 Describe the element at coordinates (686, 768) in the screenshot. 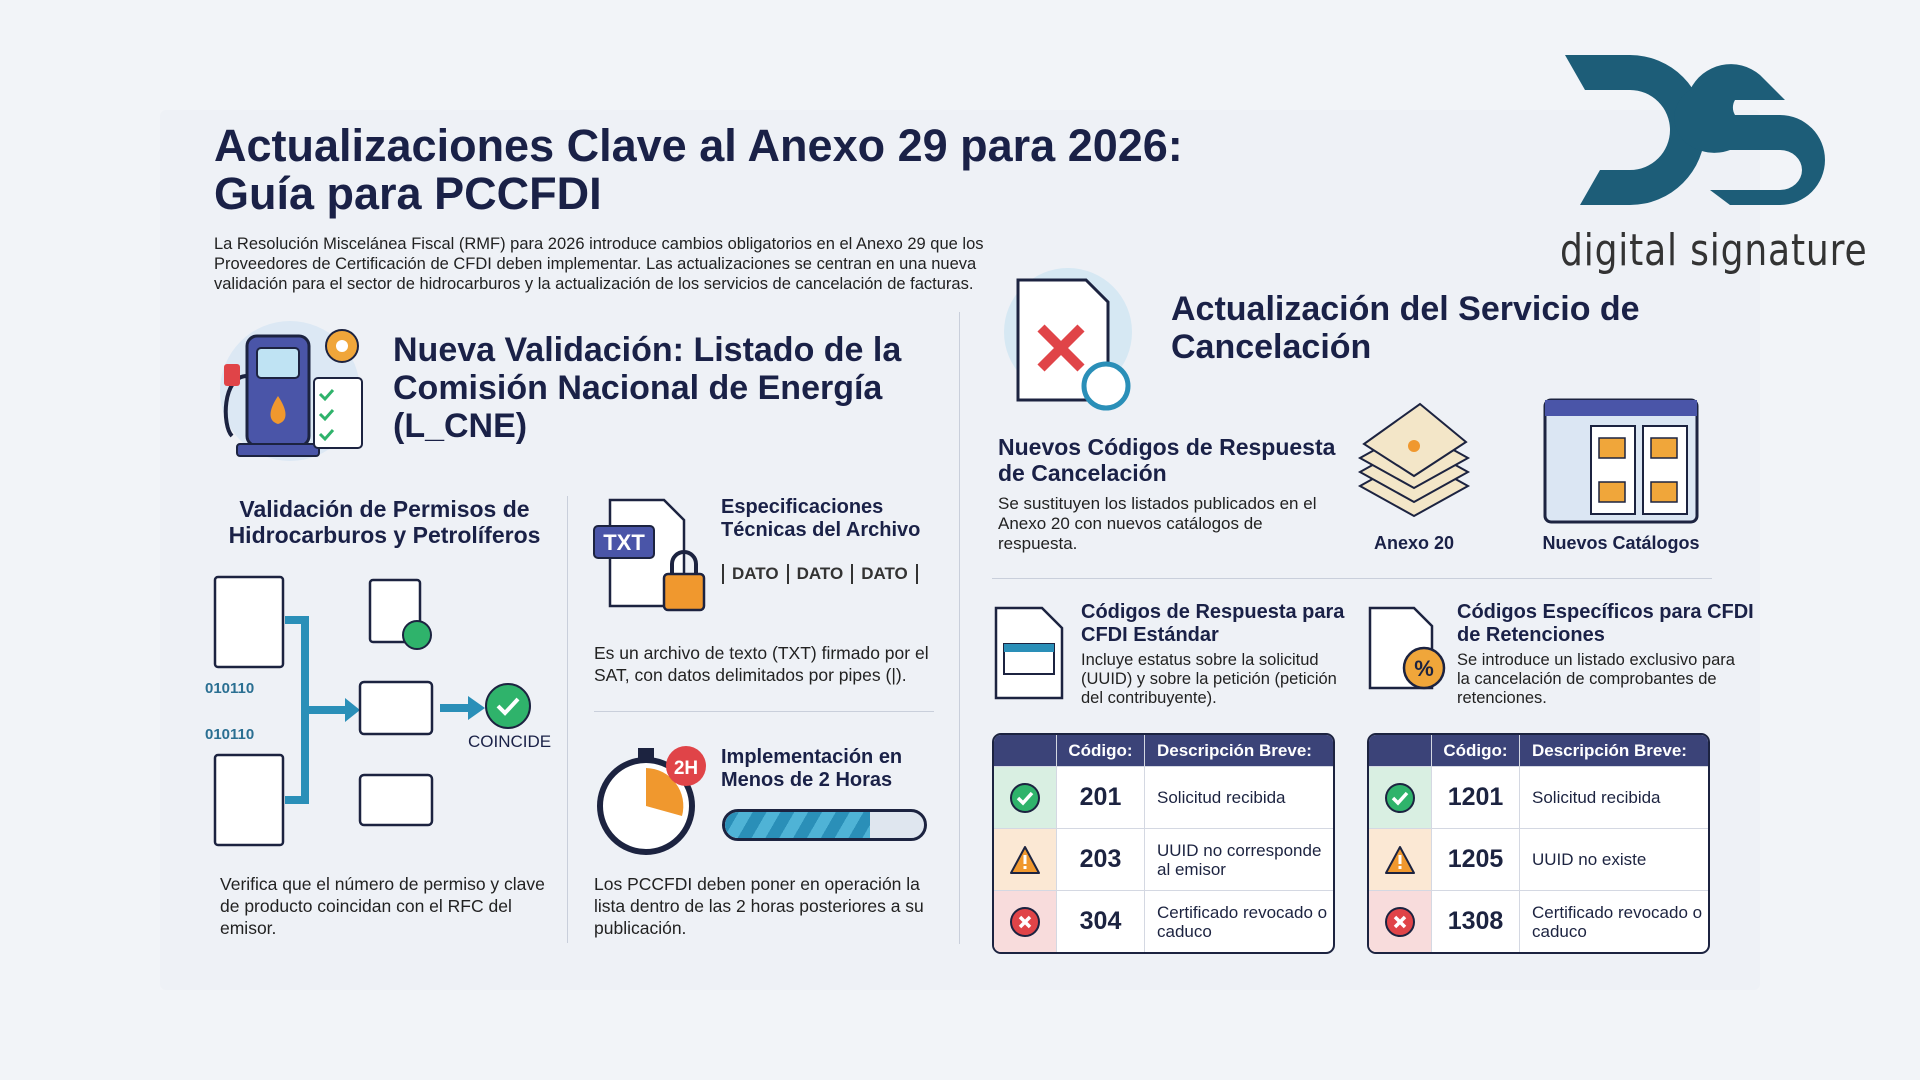

I see `2h-badge: 2H` at that location.